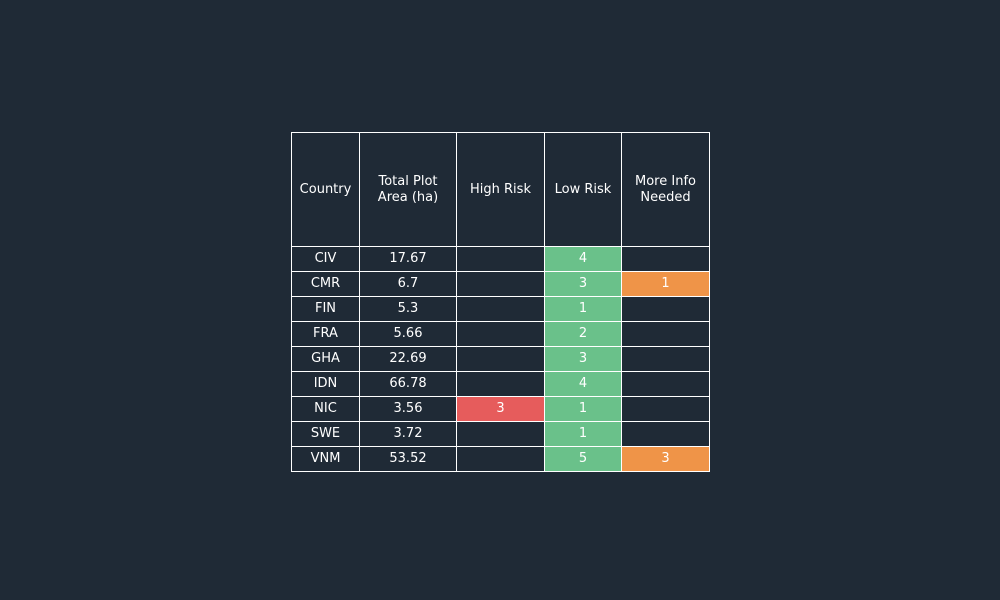 This screenshot has width=1000, height=600. What do you see at coordinates (408, 434) in the screenshot?
I see `cell-area: 3.72` at bounding box center [408, 434].